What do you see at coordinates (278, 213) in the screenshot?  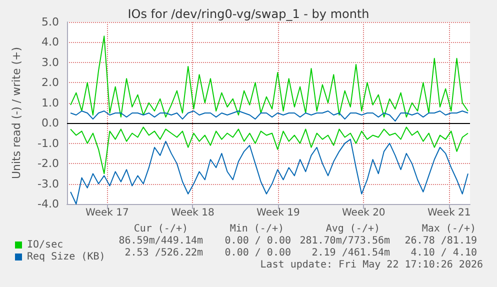 I see `x-tick-label: Week 19` at bounding box center [278, 213].